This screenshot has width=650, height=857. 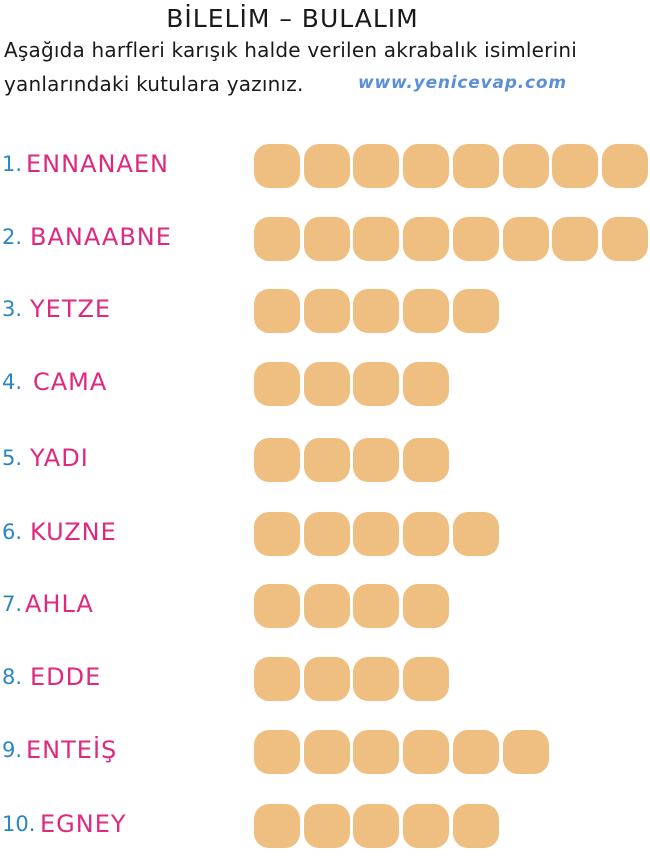 What do you see at coordinates (12, 382) in the screenshot?
I see `item-number: 4.` at bounding box center [12, 382].